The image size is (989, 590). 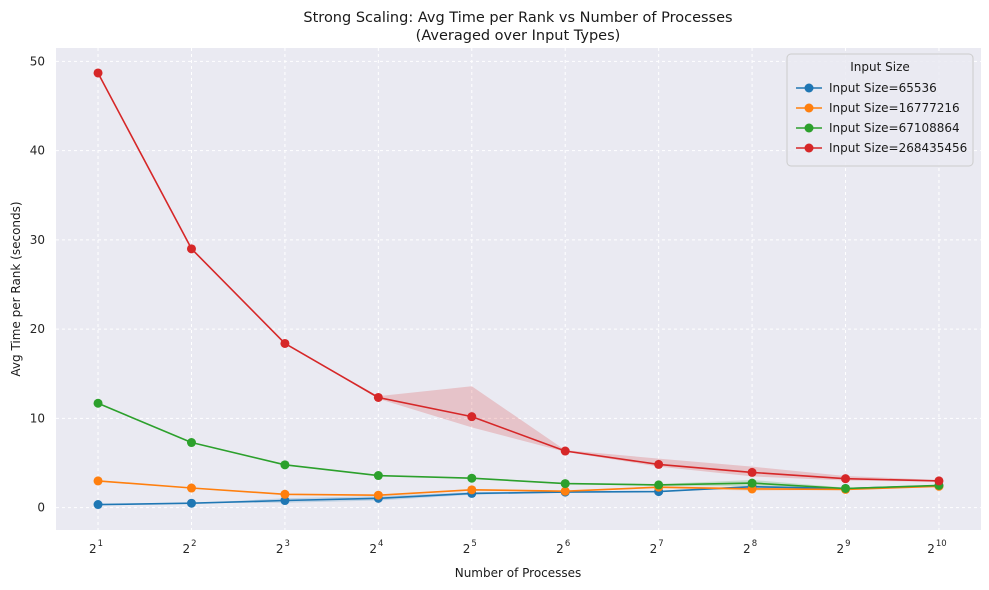 What do you see at coordinates (750, 547) in the screenshot?
I see `x-tick-label: 28` at bounding box center [750, 547].